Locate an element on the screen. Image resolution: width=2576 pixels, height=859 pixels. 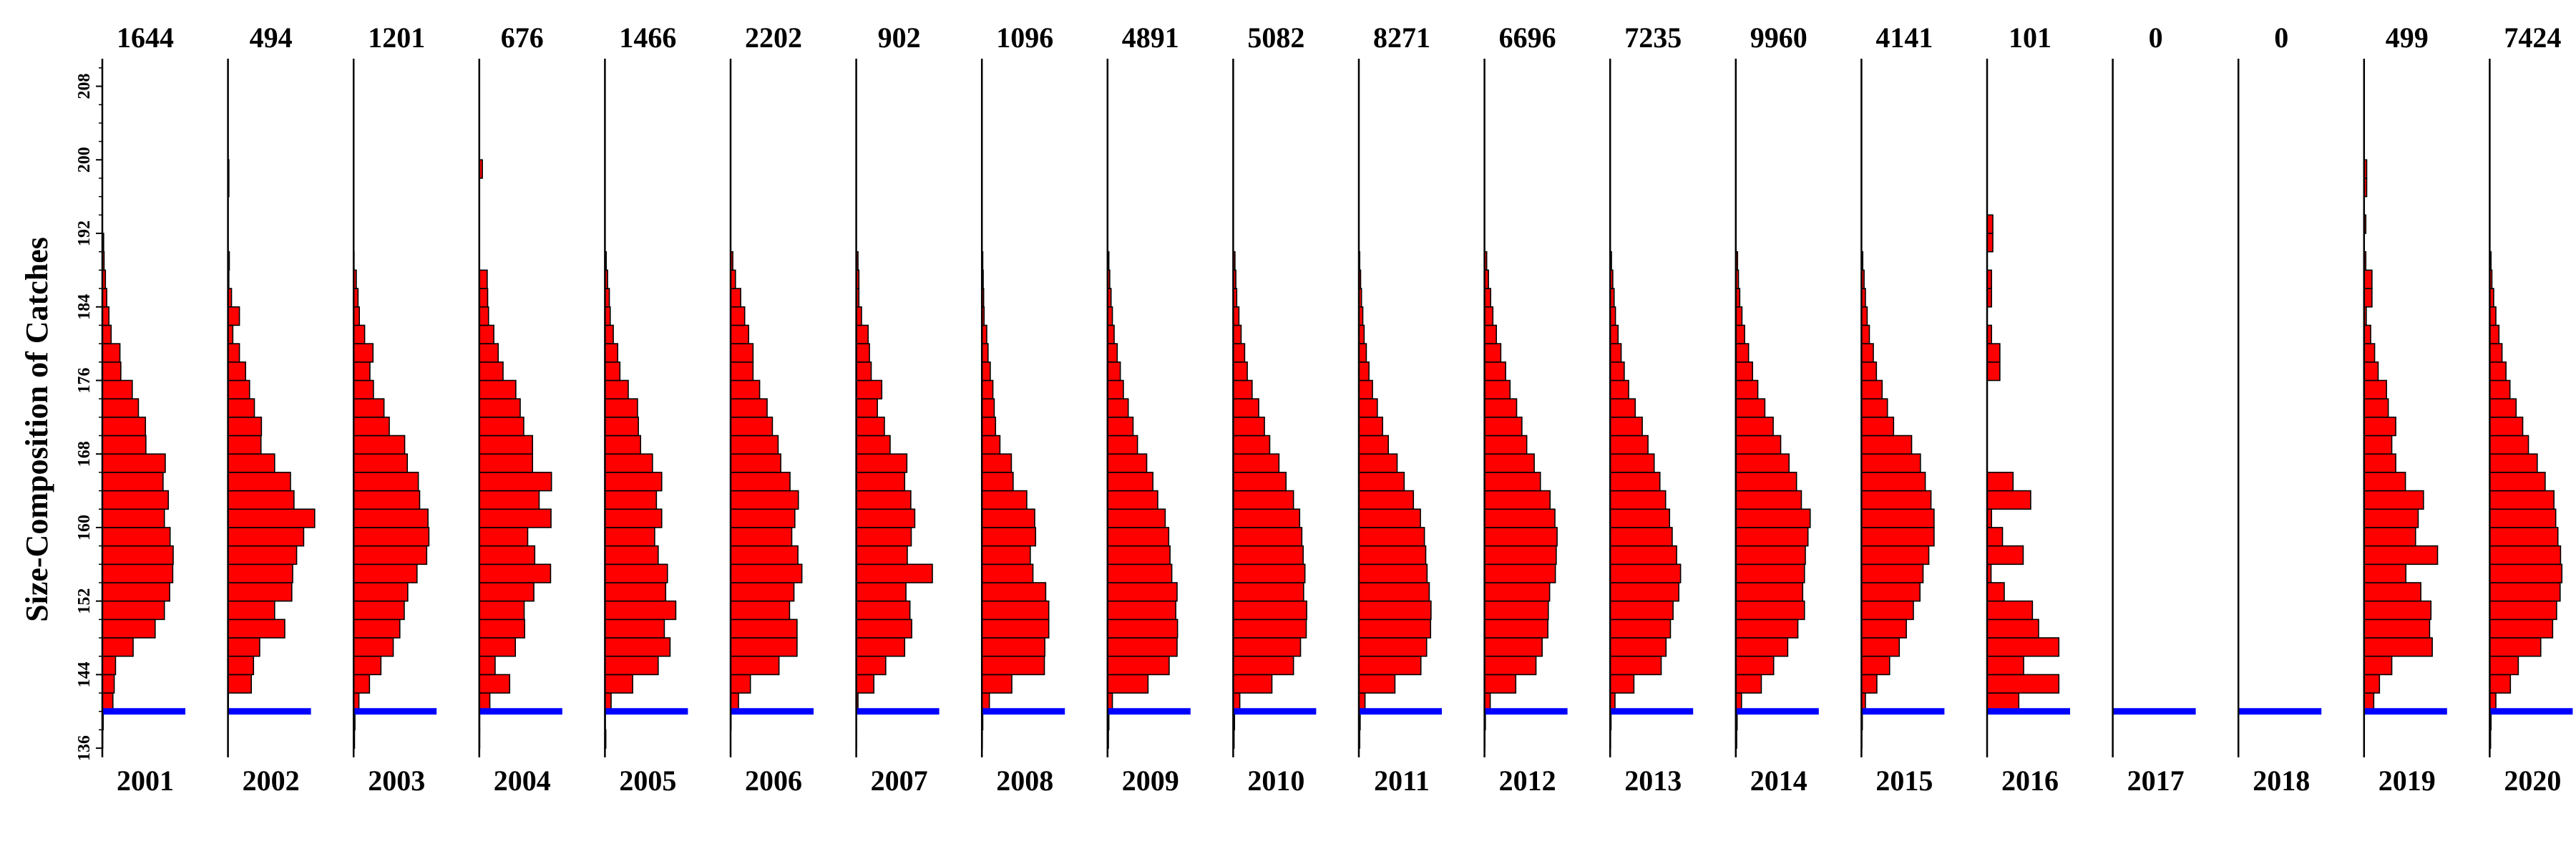
year-label: 2016 is located at coordinates (2030, 781).